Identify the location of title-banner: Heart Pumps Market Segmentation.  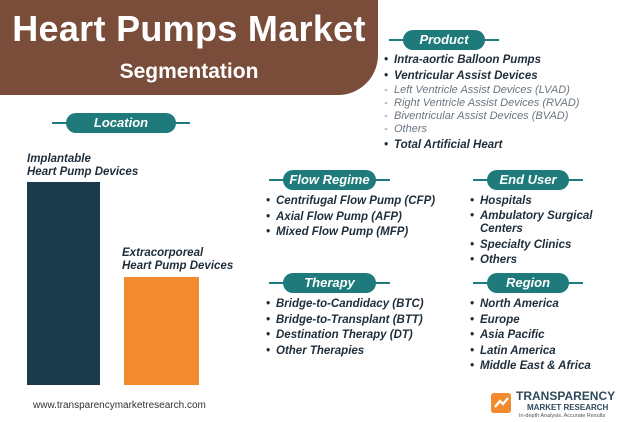
(189, 47).